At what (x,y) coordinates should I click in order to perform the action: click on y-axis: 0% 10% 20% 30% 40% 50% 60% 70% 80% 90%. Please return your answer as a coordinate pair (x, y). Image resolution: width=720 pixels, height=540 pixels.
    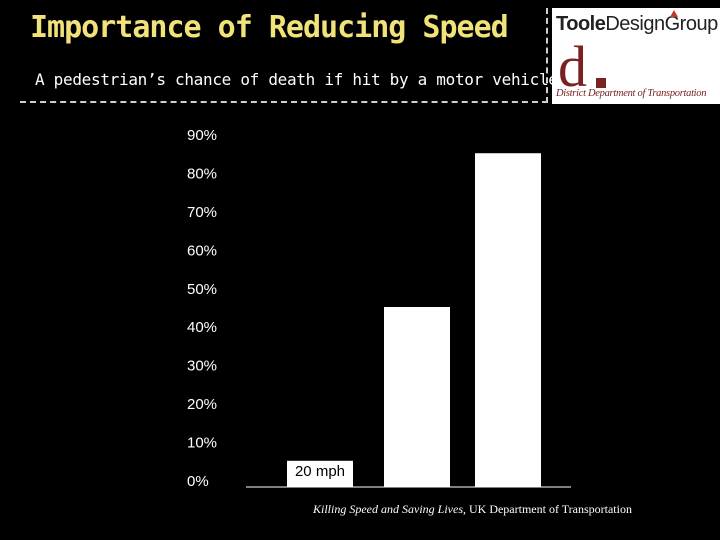
    Looking at the image, I should click on (202, 308).